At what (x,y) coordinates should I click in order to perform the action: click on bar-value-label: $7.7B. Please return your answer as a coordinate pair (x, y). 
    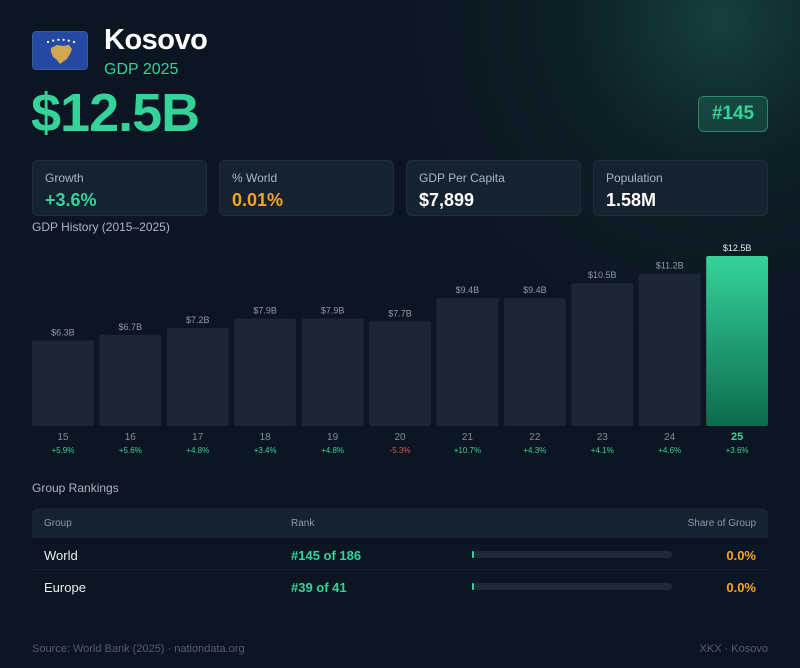
    Looking at the image, I should click on (400, 313).